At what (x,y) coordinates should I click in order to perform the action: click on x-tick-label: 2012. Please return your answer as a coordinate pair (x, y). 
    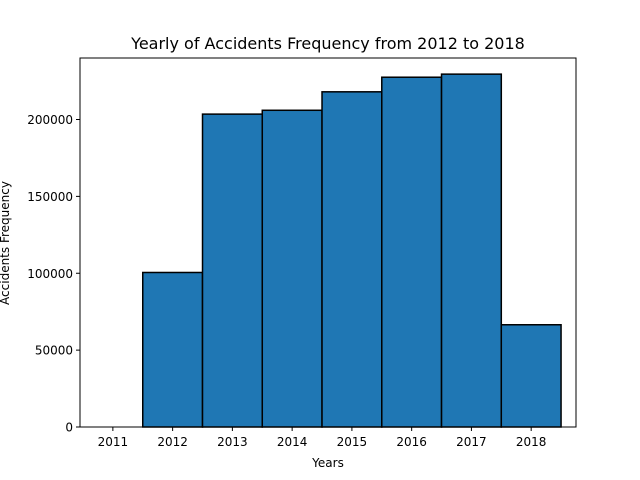
    Looking at the image, I should click on (172, 442).